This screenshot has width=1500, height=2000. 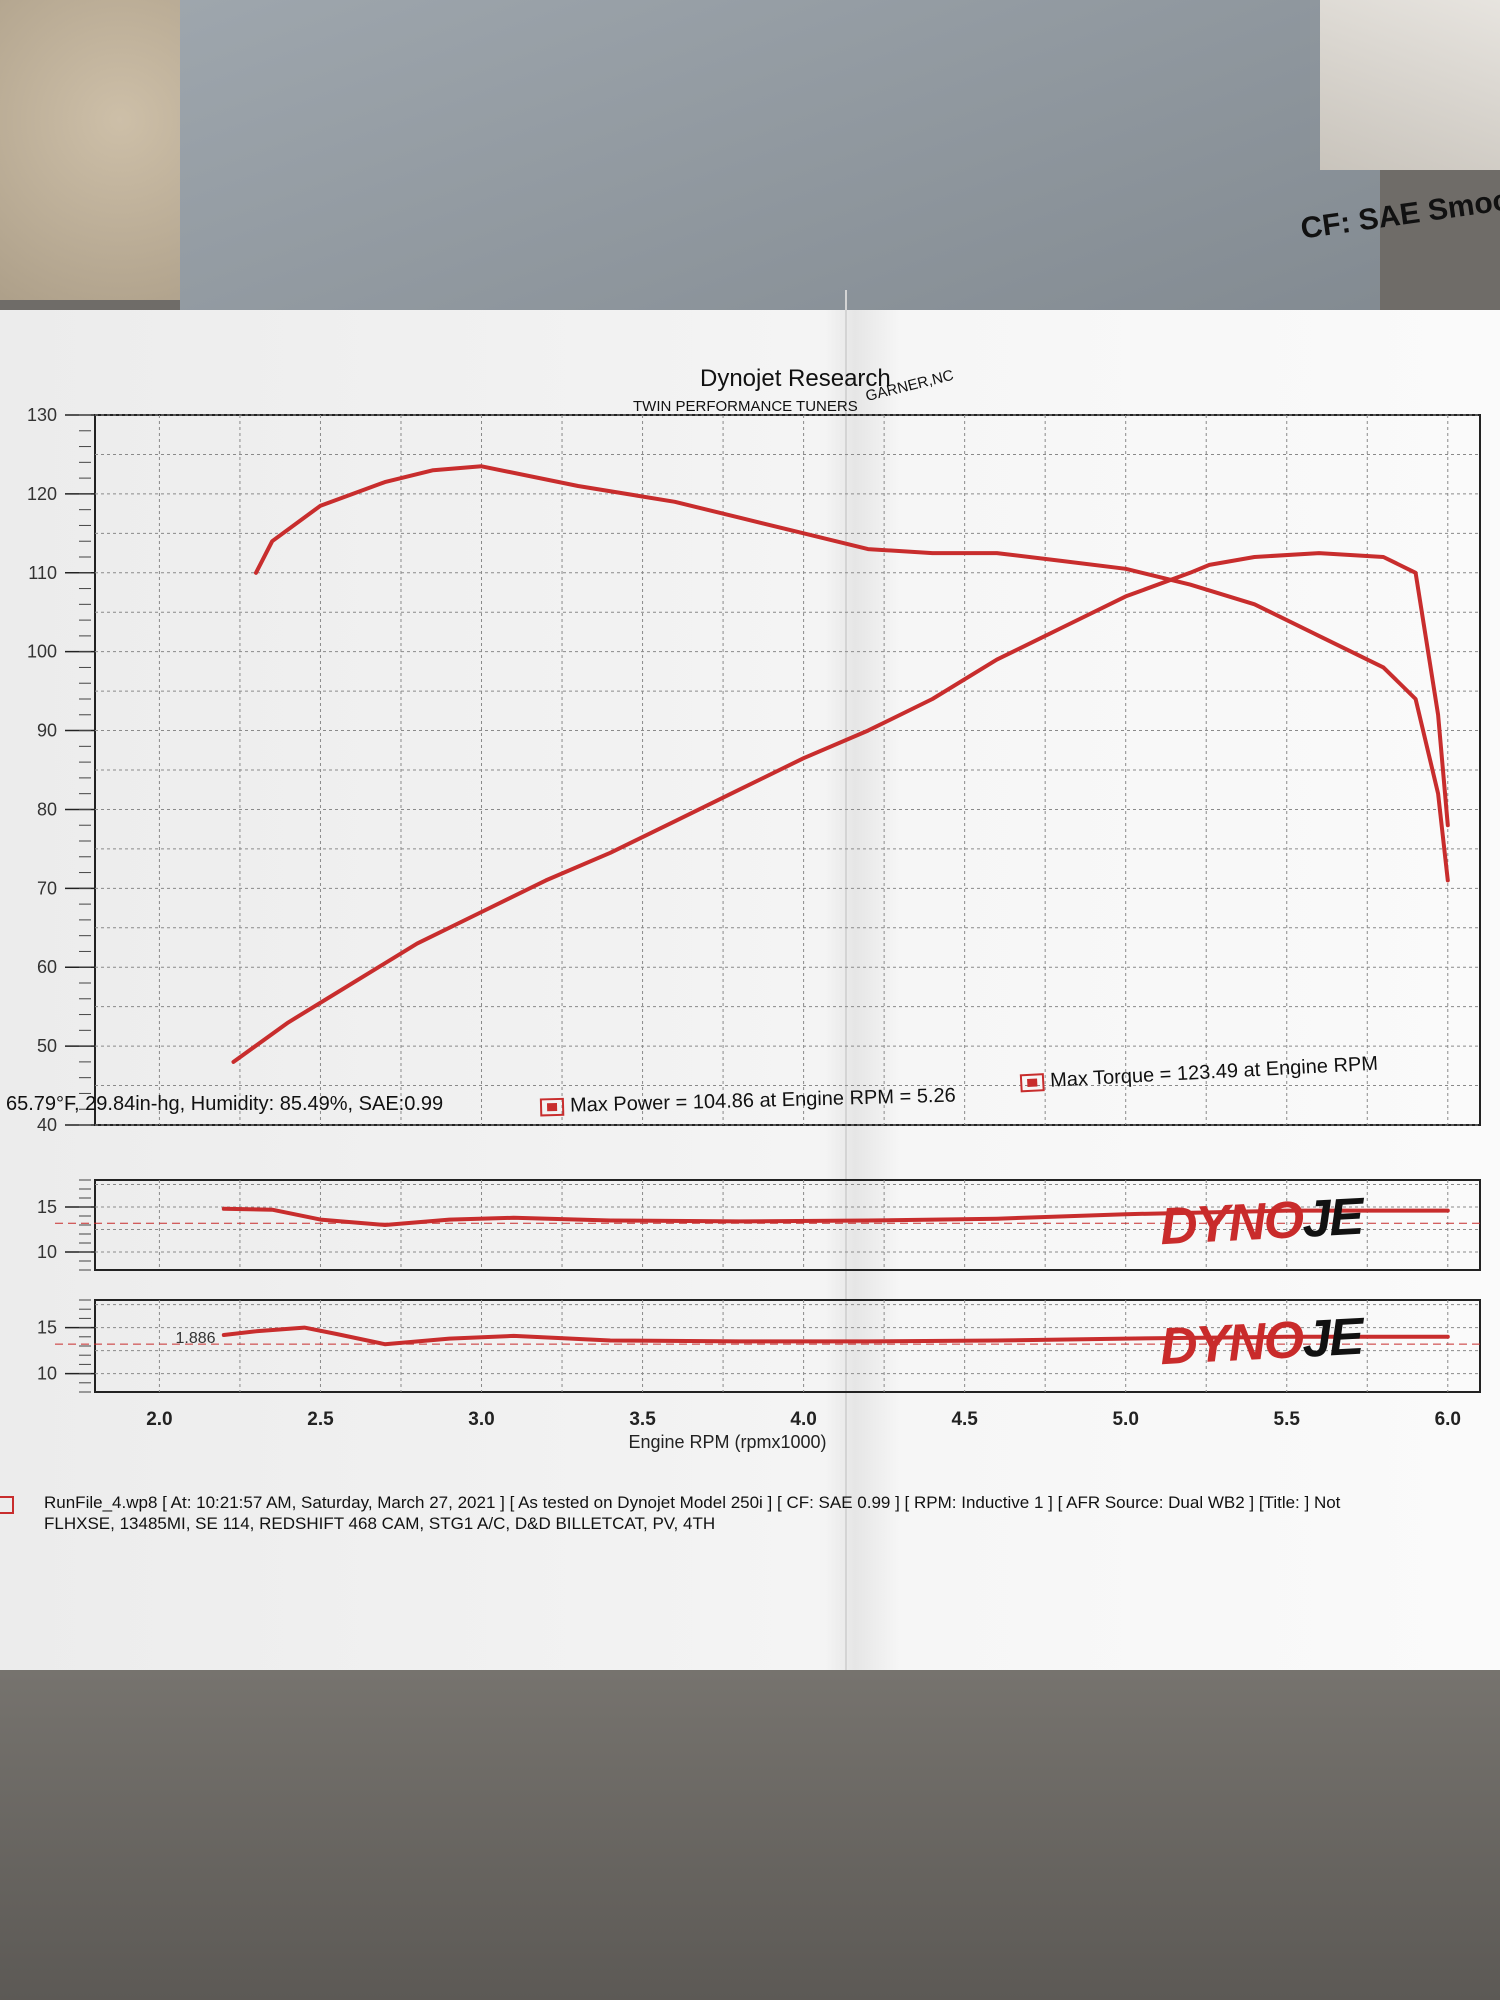 I want to click on torque-legend-swatch, so click(x=1032, y=1082).